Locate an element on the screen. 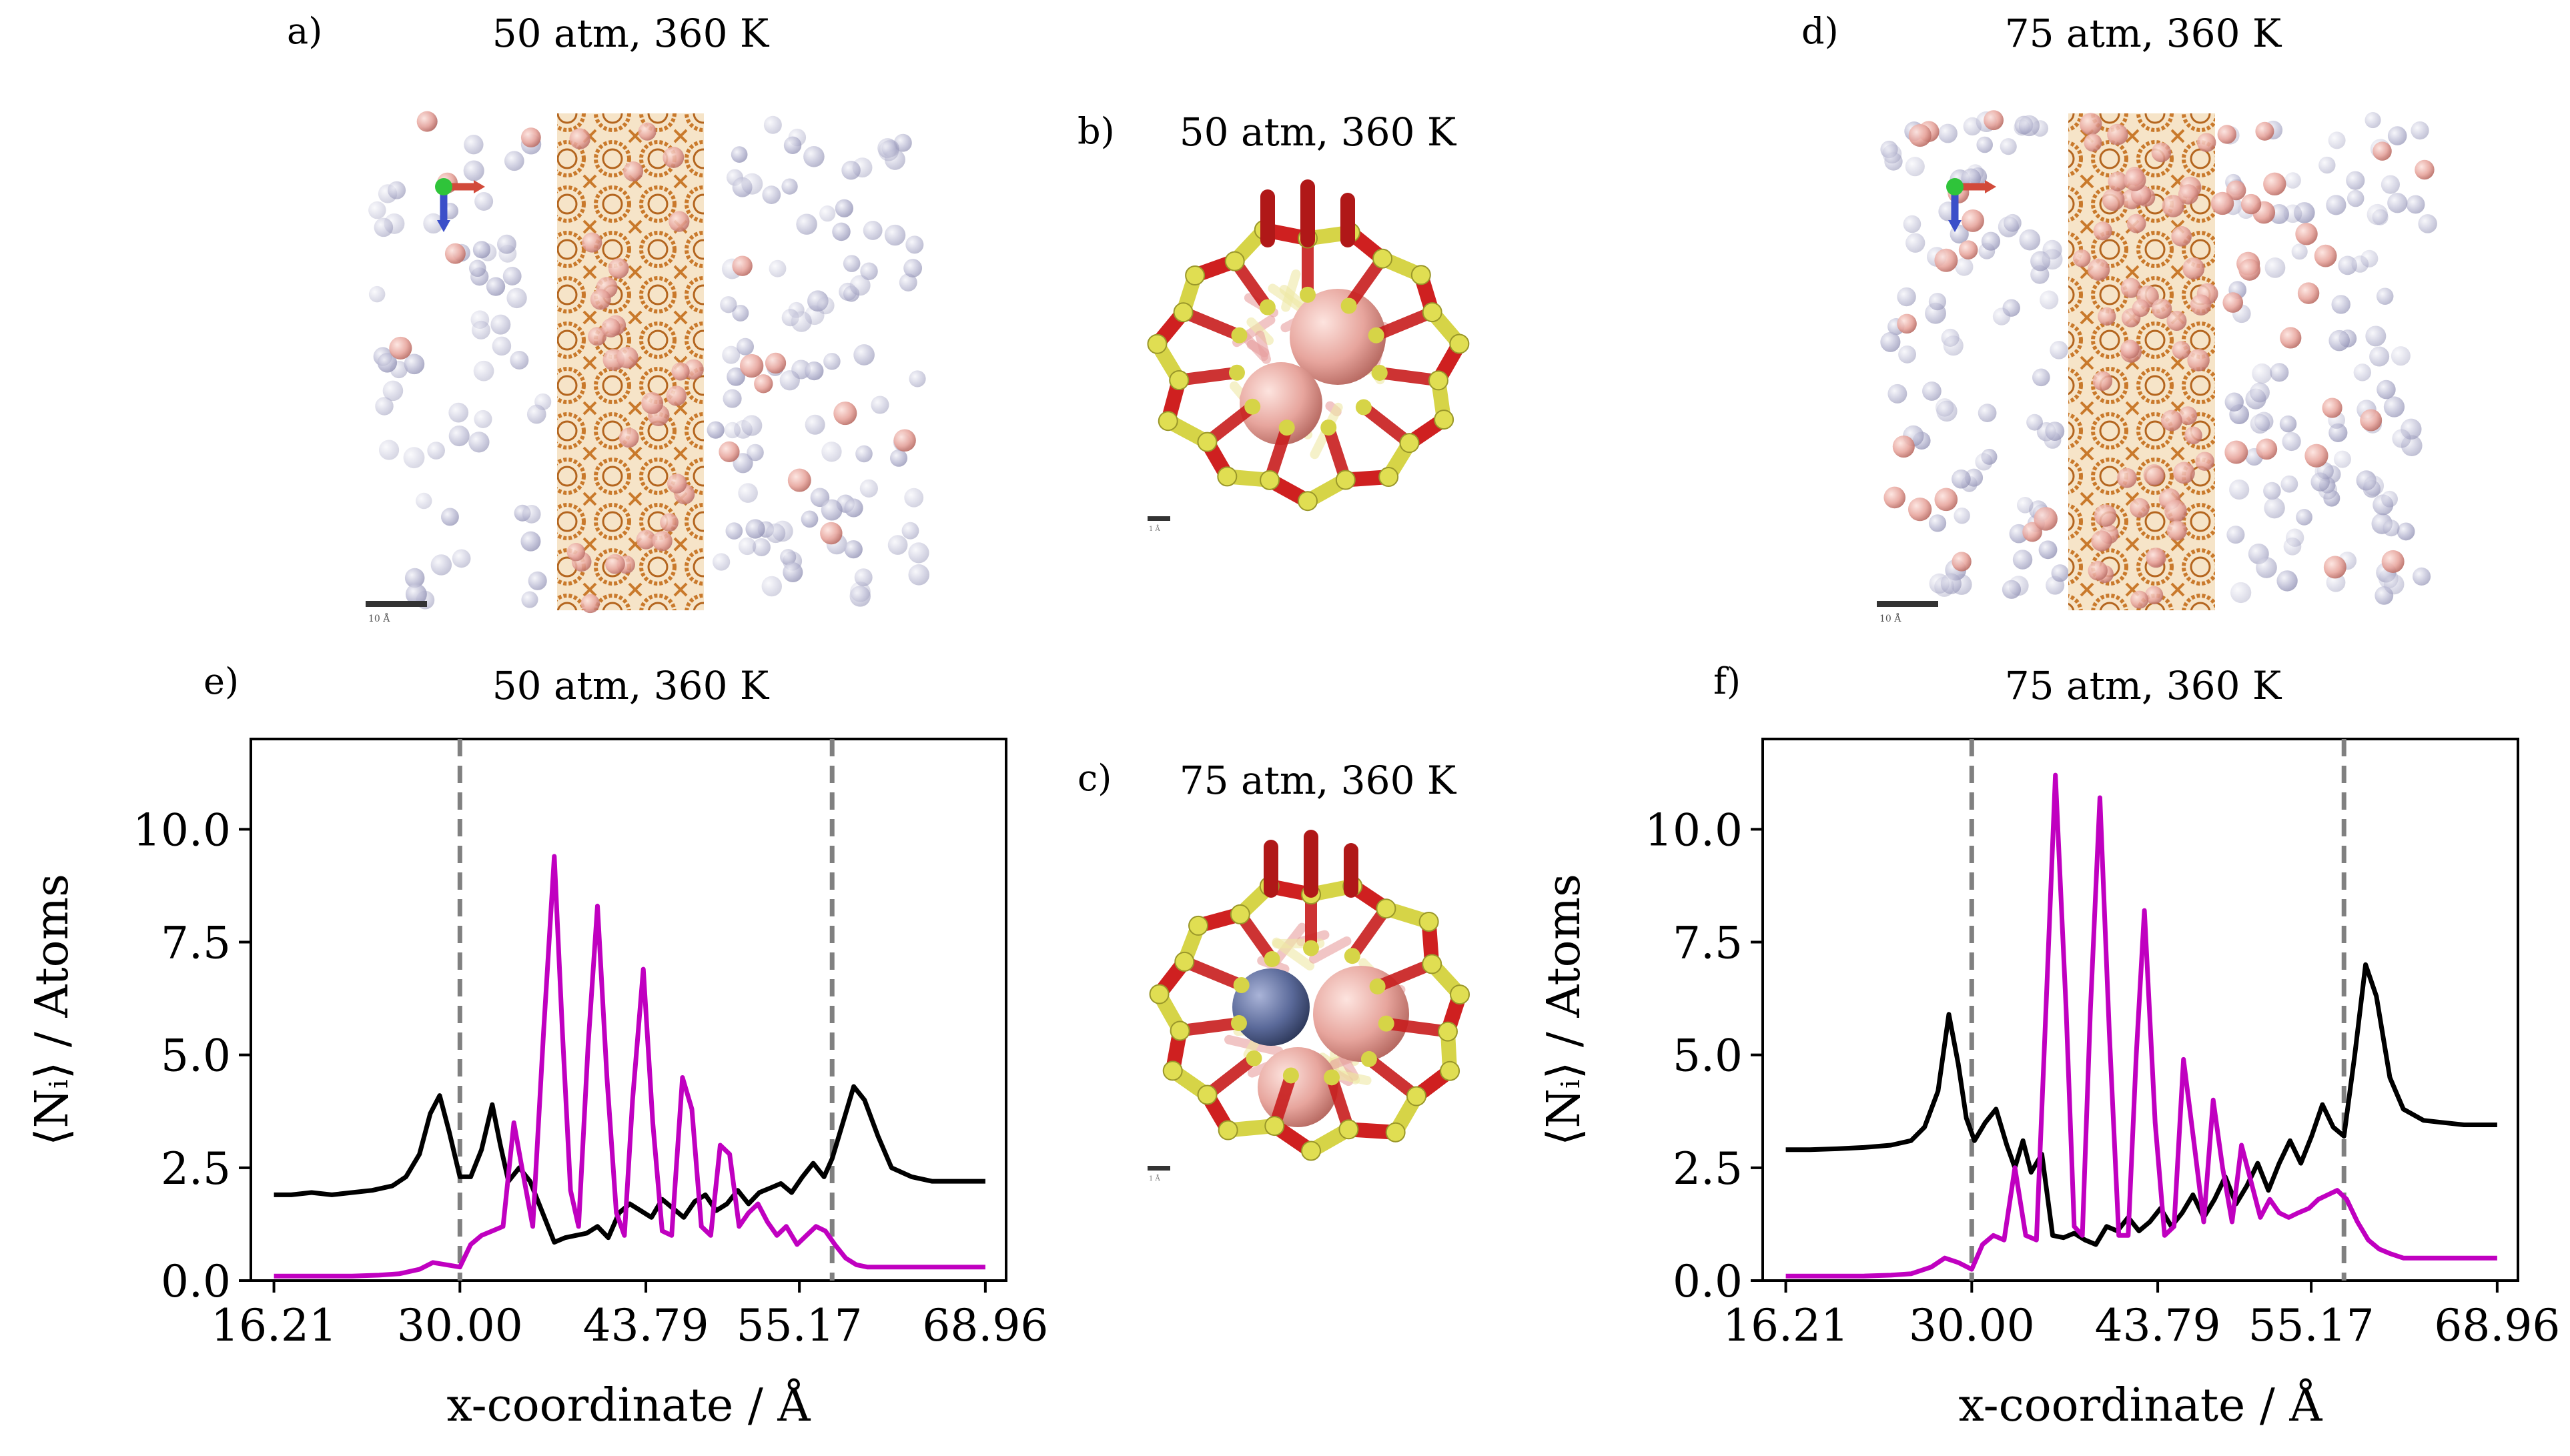  guest-atom-pink is located at coordinates (1281, 404).